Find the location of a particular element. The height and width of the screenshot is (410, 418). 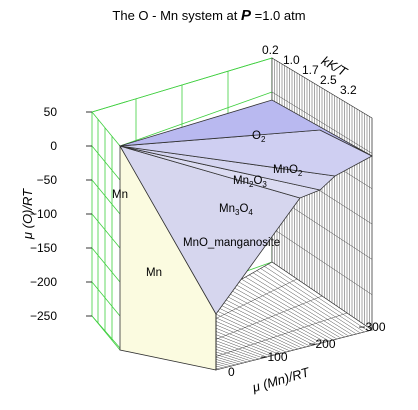

label-MnO2: MnO2 is located at coordinates (288, 171).